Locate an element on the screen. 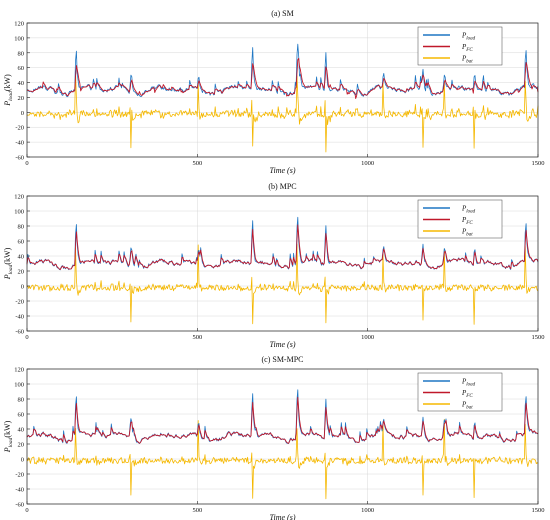  chart-title: (b) MPC is located at coordinates (282, 186).